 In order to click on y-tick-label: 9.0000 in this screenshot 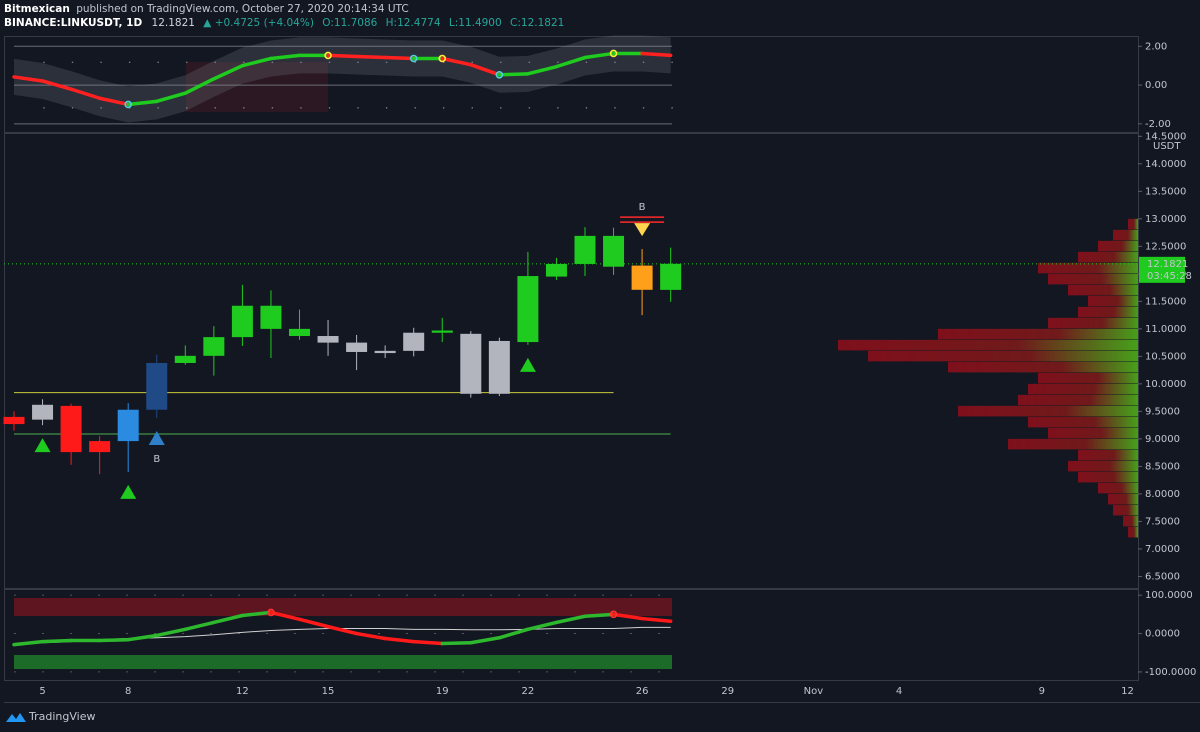, I will do `click(1162, 439)`.